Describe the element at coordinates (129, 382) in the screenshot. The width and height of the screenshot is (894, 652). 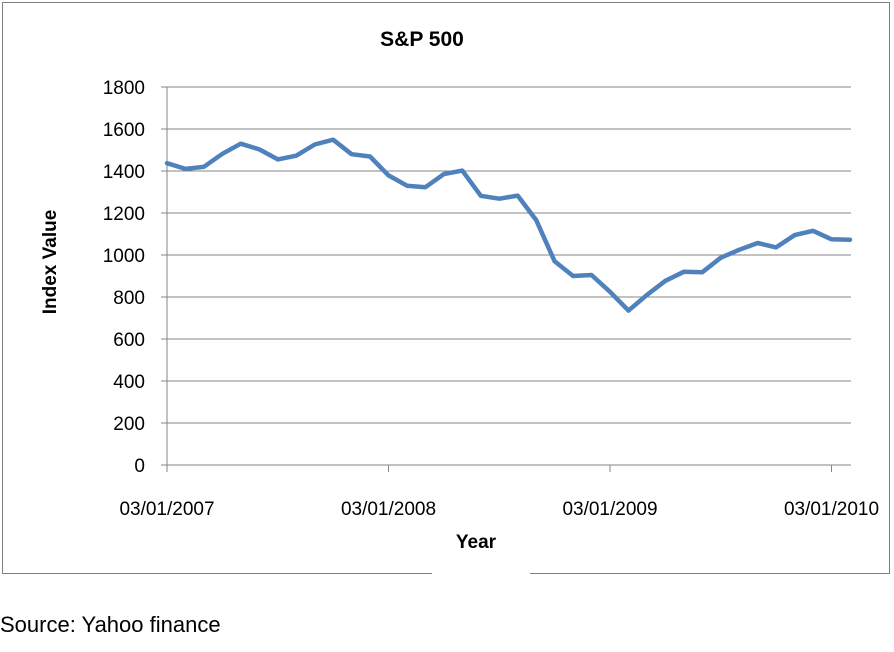
I see `y-tick-label: 400` at that location.